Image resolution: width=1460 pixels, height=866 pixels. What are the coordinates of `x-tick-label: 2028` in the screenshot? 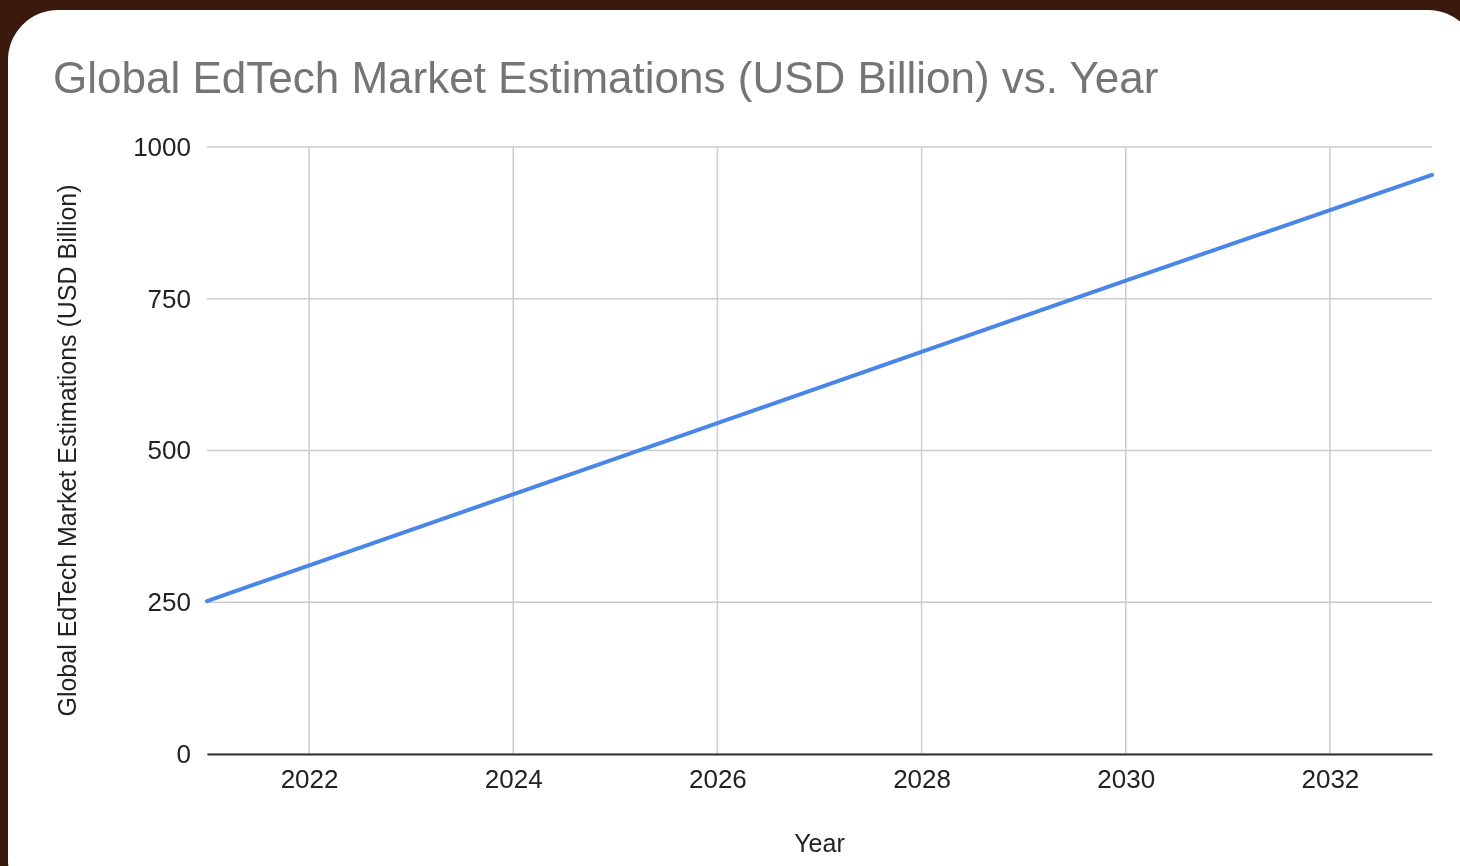 It's located at (922, 779).